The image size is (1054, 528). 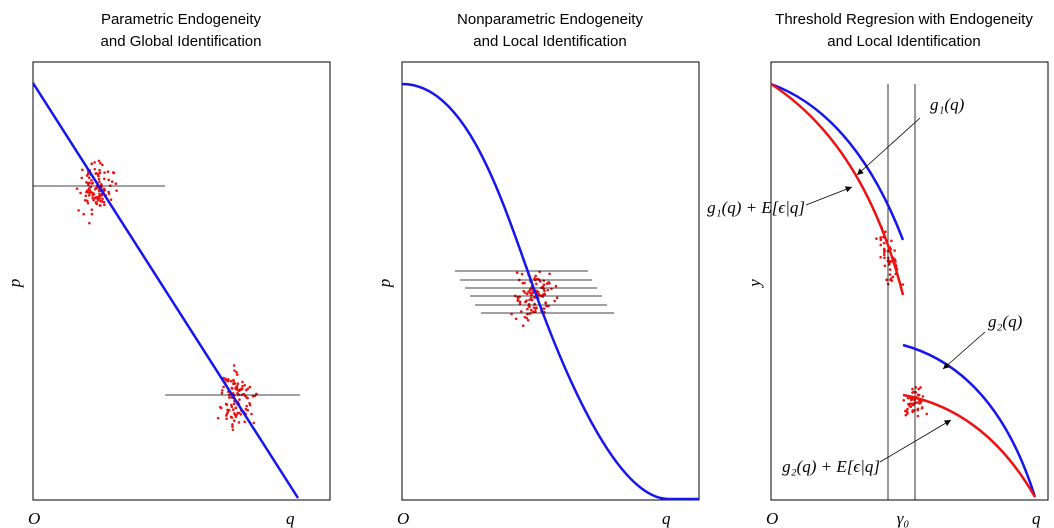 I want to click on panel-title: Nonparametric Endogeneity, so click(x=550, y=19).